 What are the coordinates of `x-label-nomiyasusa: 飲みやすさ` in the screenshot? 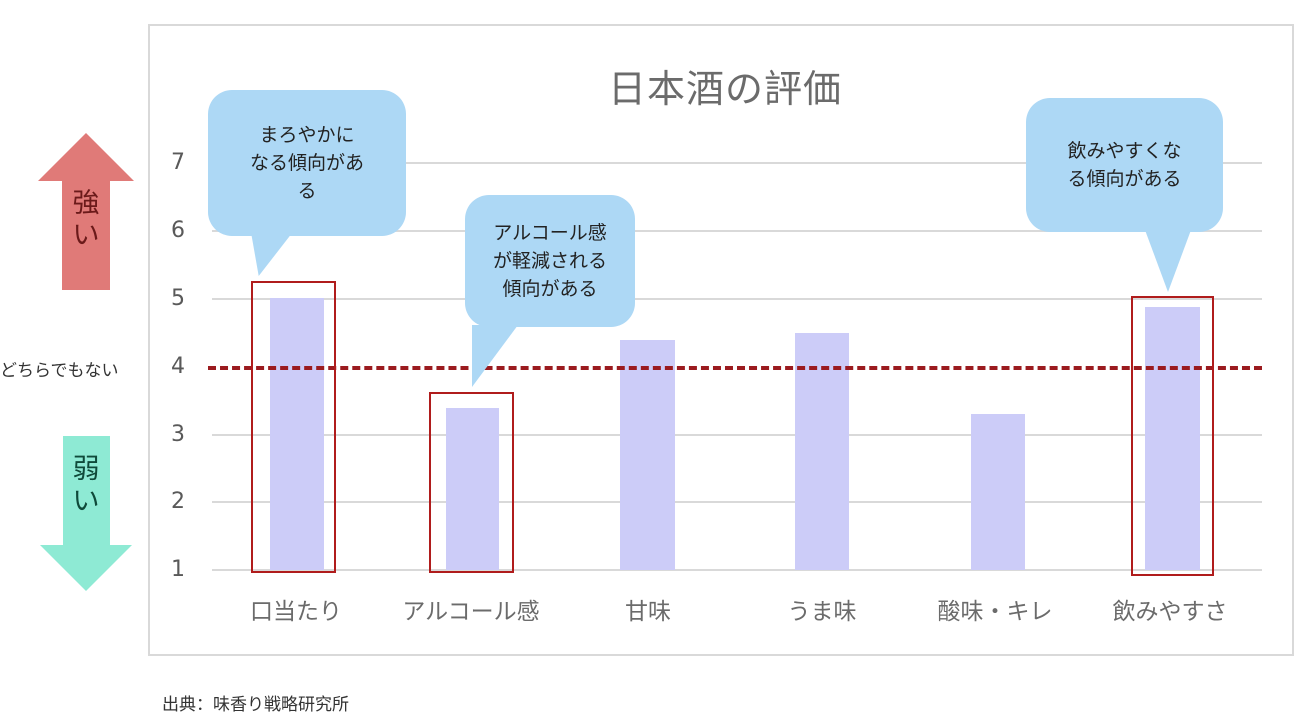 It's located at (1170, 612).